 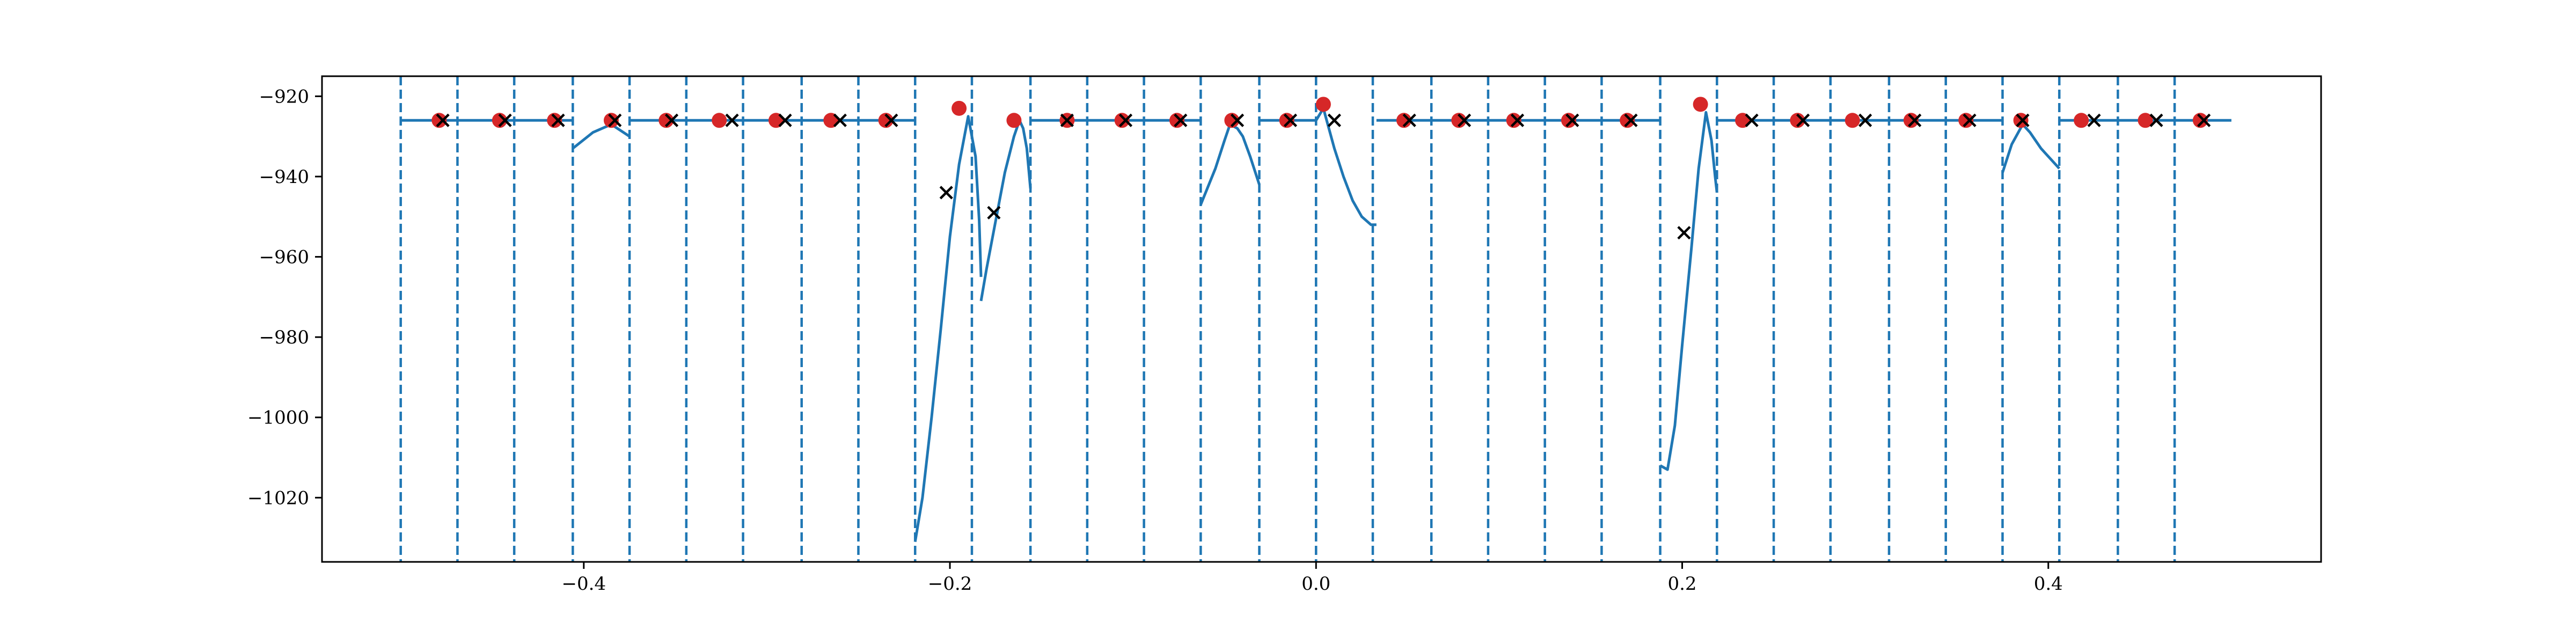 What do you see at coordinates (584, 584) in the screenshot?
I see `x-tick-label-0: −0.4` at bounding box center [584, 584].